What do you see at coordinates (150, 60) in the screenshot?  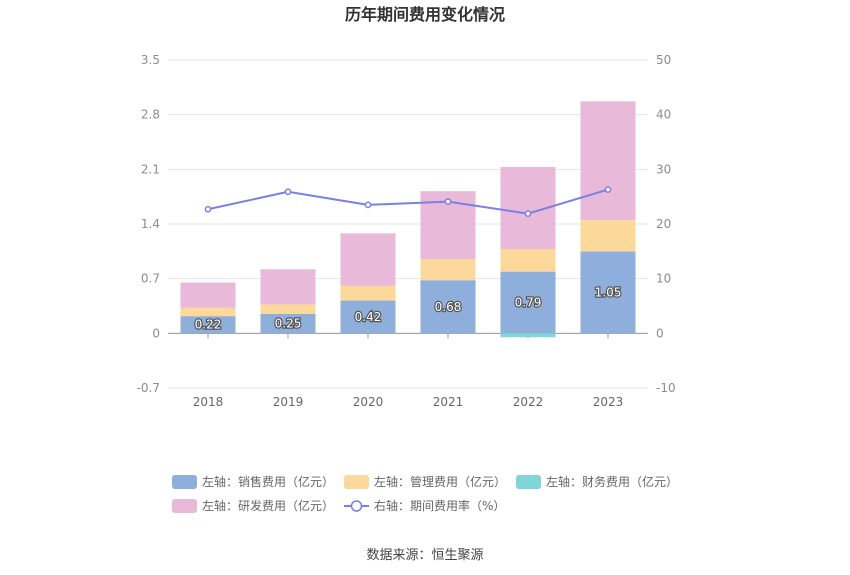 I see `left-tick-label: 3.5` at bounding box center [150, 60].